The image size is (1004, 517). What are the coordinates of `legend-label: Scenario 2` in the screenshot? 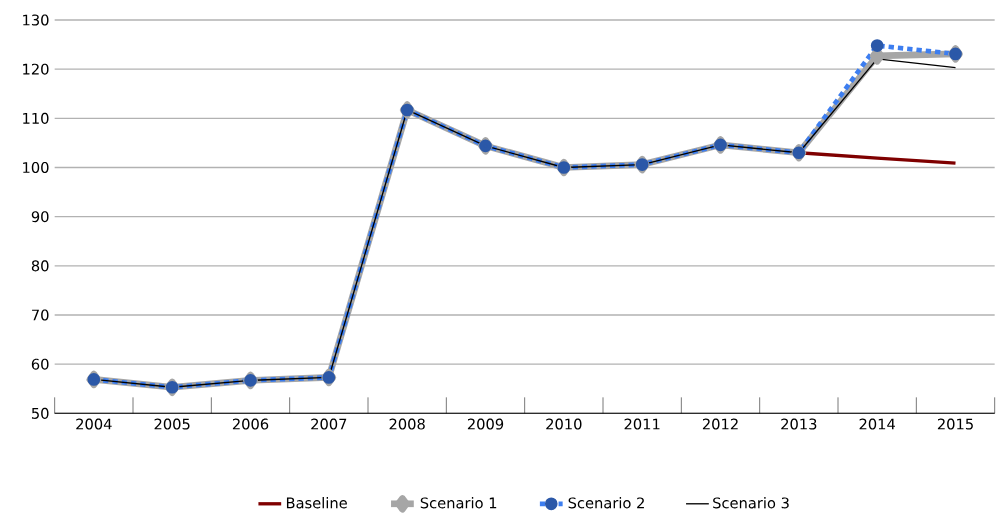 It's located at (606, 502).